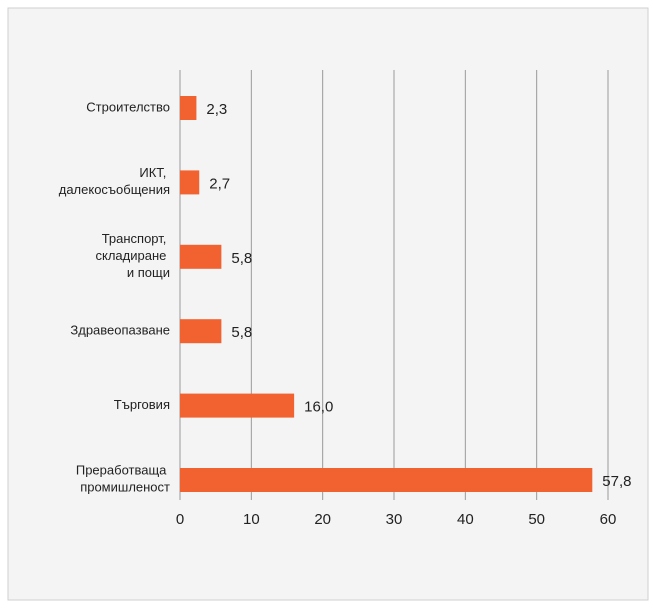 The image size is (654, 610). What do you see at coordinates (219, 183) in the screenshot?
I see `value-label: 2,7` at bounding box center [219, 183].